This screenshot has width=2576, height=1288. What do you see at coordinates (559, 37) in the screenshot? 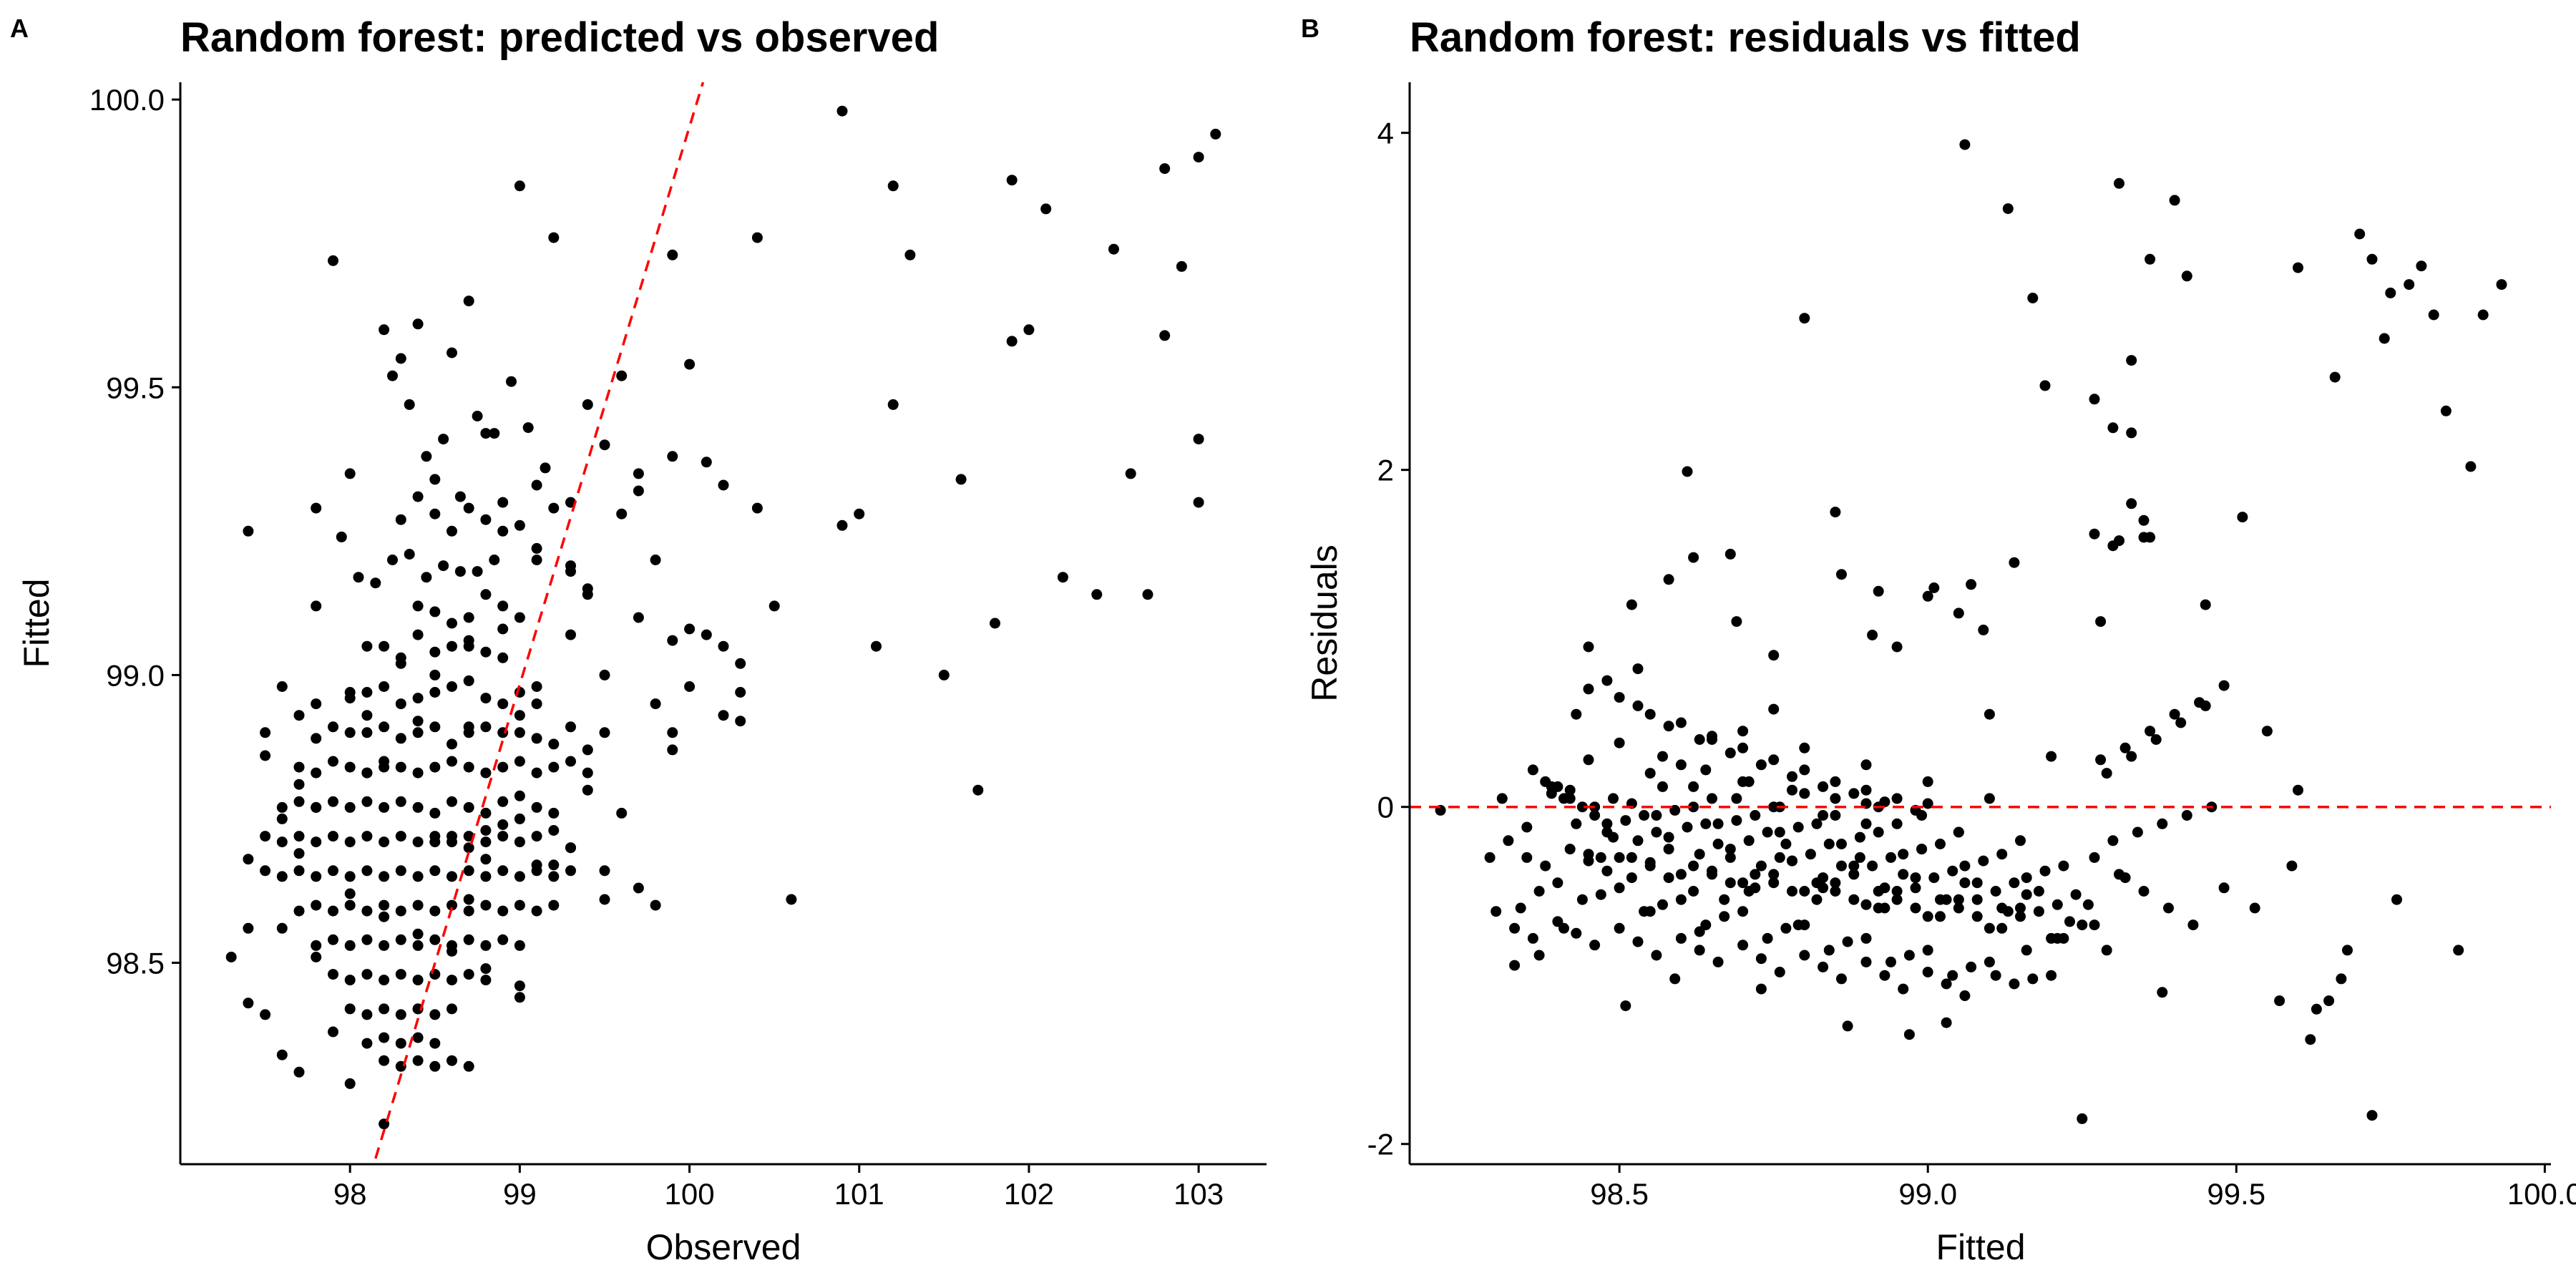
I see `panel-a-title: Random forest: predicted vs observed` at bounding box center [559, 37].